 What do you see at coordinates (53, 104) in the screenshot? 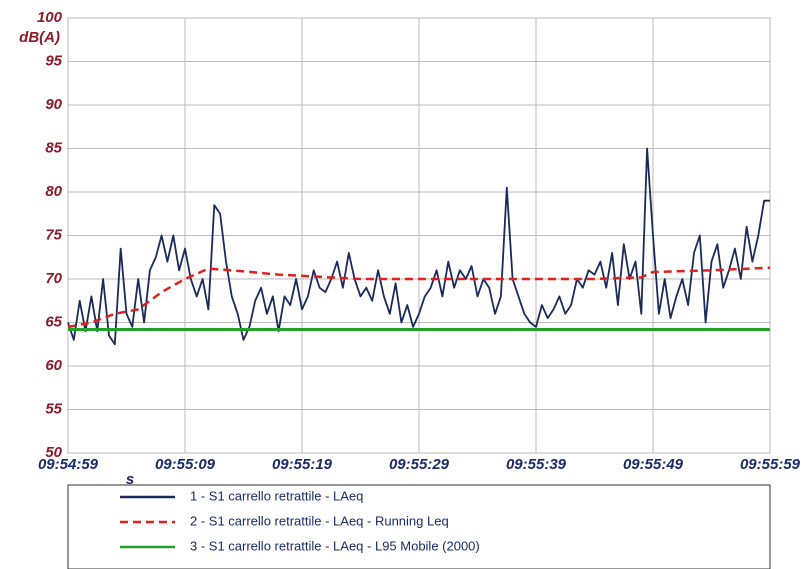
I see `y-tick-label: 90` at bounding box center [53, 104].